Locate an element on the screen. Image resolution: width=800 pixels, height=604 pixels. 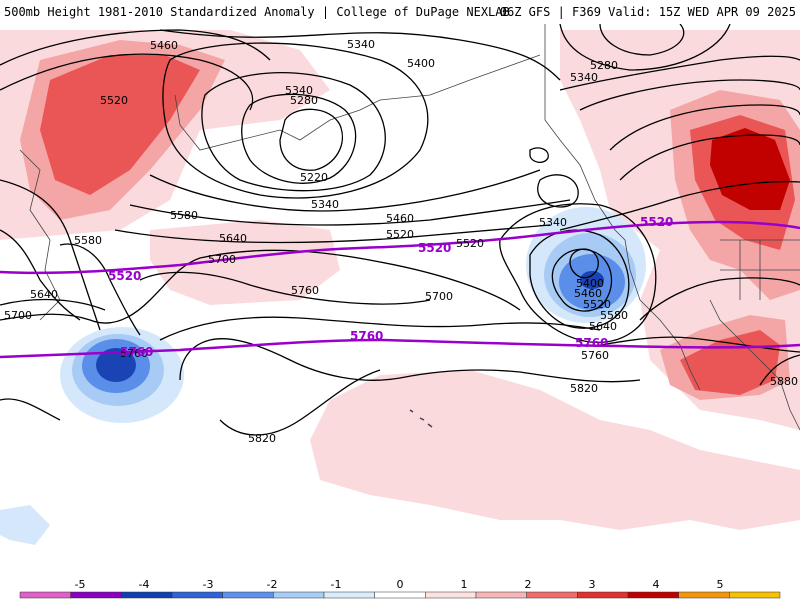
colorbar-tick-label: -4 is located at coordinates (144, 584).